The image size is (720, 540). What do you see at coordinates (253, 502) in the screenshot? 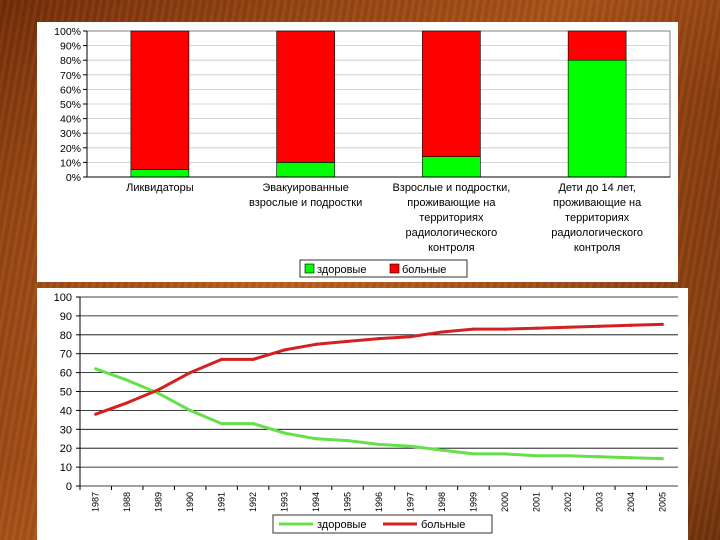
I see `x-tick-label: 1992` at bounding box center [253, 502].